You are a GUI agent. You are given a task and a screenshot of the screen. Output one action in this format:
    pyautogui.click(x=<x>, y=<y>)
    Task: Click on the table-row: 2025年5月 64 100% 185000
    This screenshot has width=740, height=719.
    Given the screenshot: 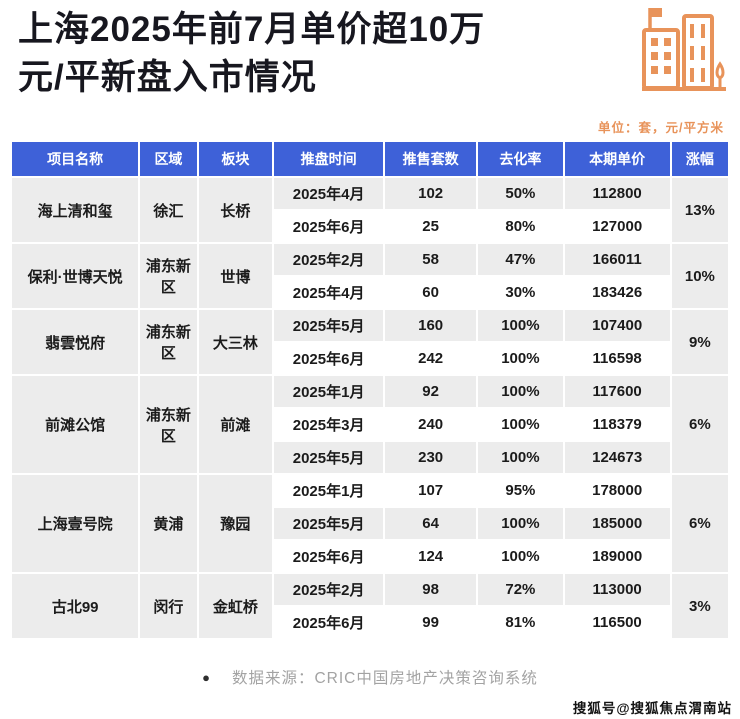 What is the action you would take?
    pyautogui.click(x=370, y=523)
    